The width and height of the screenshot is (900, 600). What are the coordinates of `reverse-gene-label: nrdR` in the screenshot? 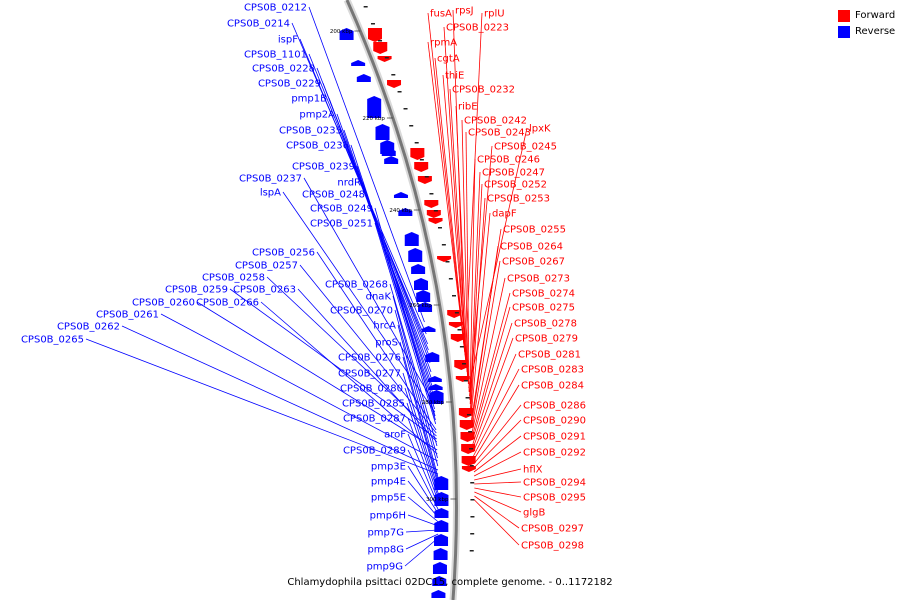 It's located at (349, 183).